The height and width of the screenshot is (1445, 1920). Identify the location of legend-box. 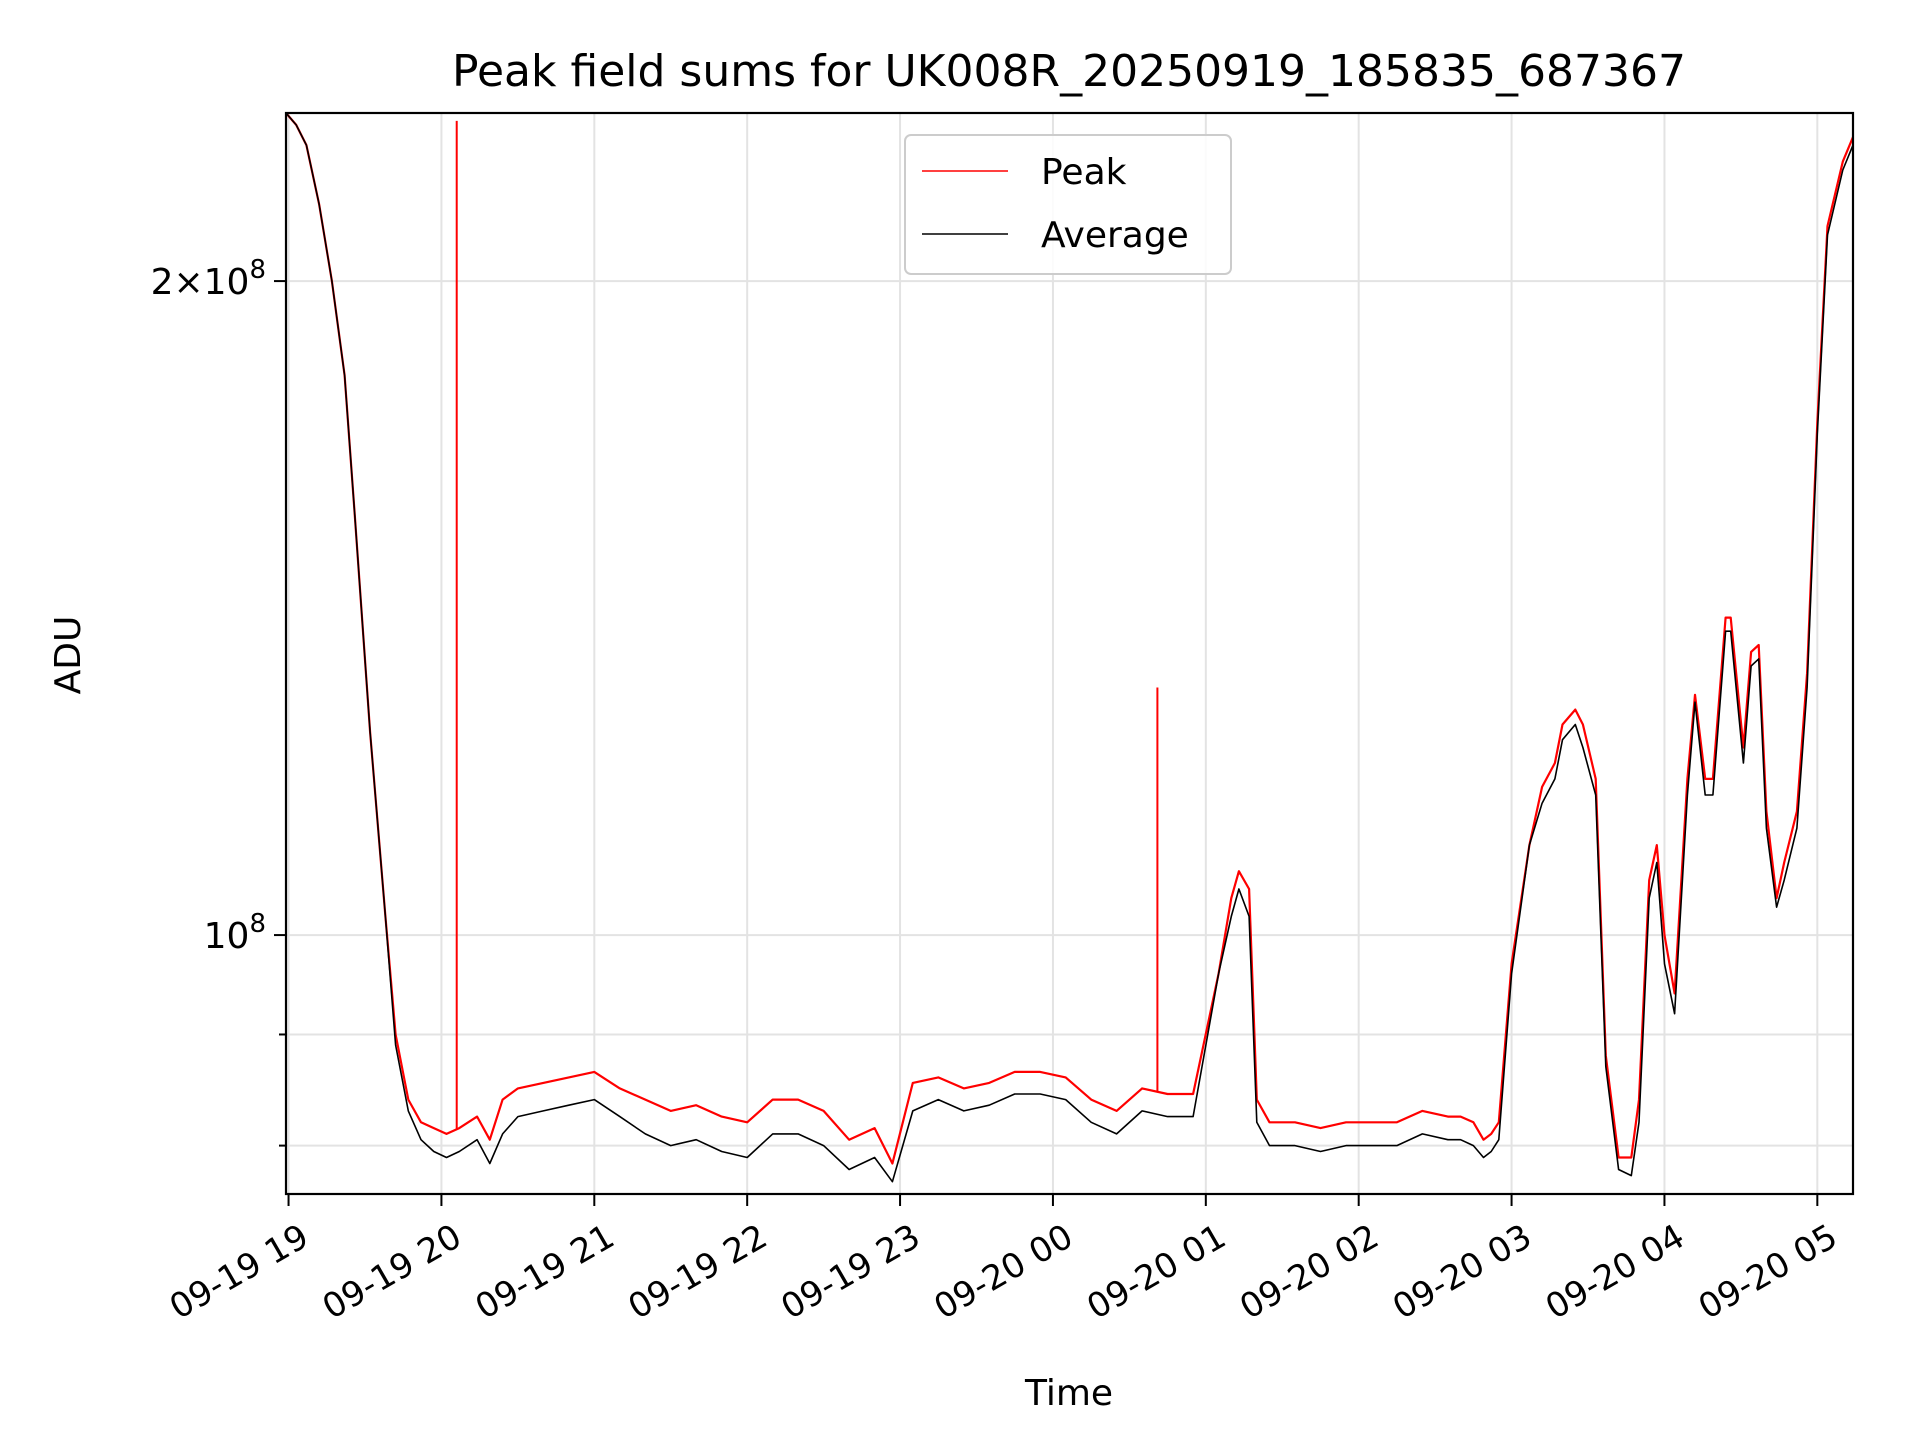
(1068, 204).